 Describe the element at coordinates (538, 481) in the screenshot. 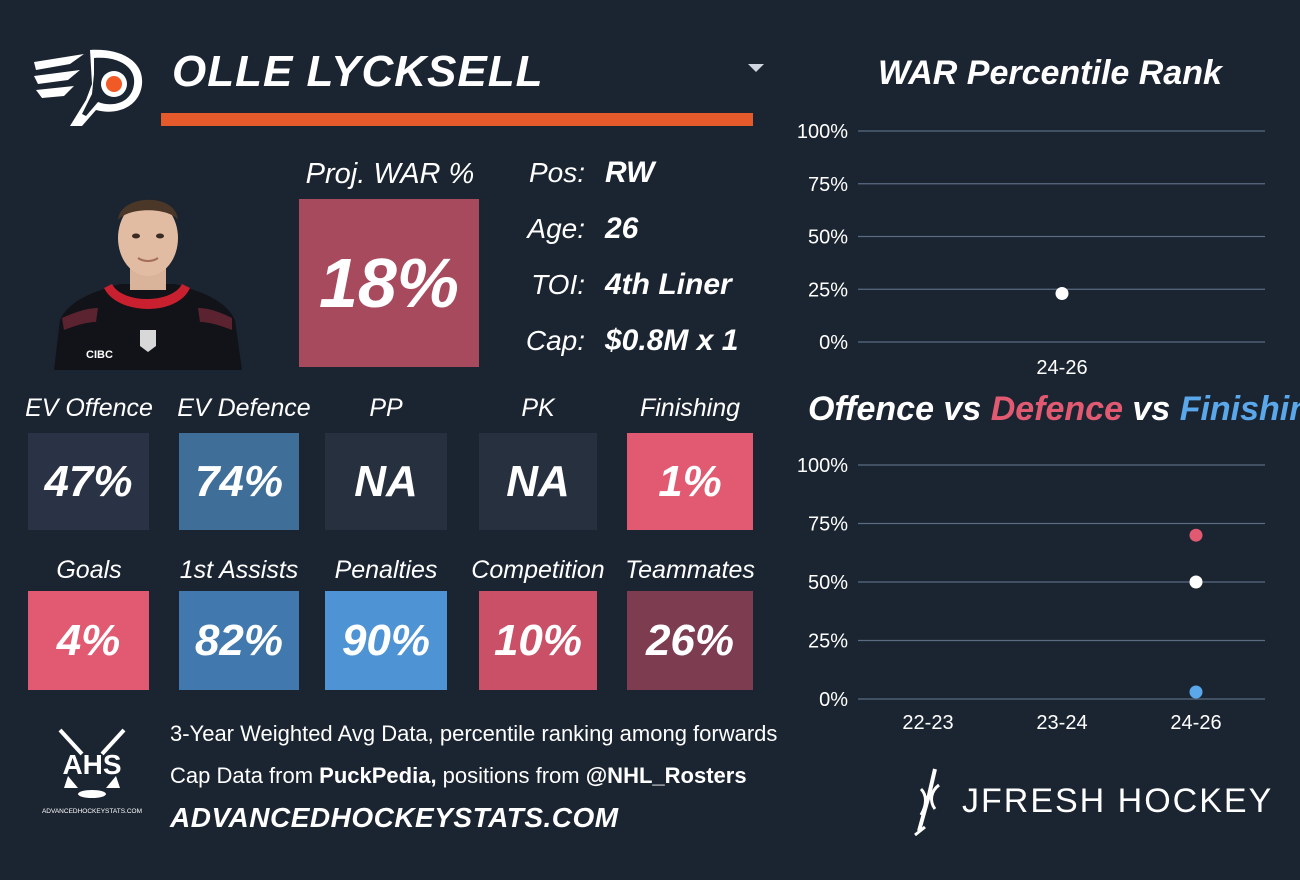

I see `stat-box-pk: NA` at that location.